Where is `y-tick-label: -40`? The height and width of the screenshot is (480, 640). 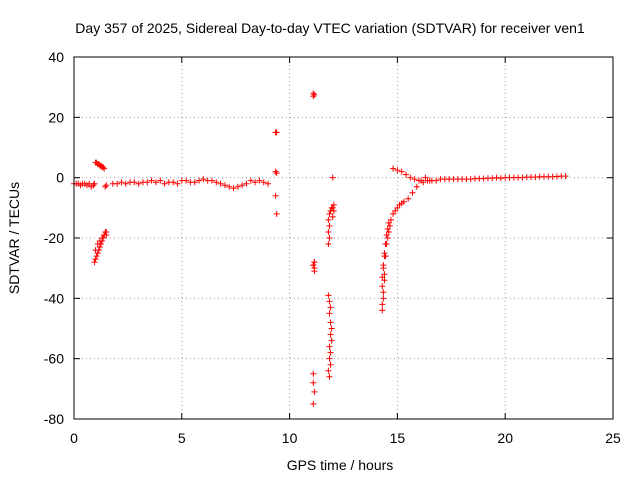 y-tick-label: -40 is located at coordinates (54, 298).